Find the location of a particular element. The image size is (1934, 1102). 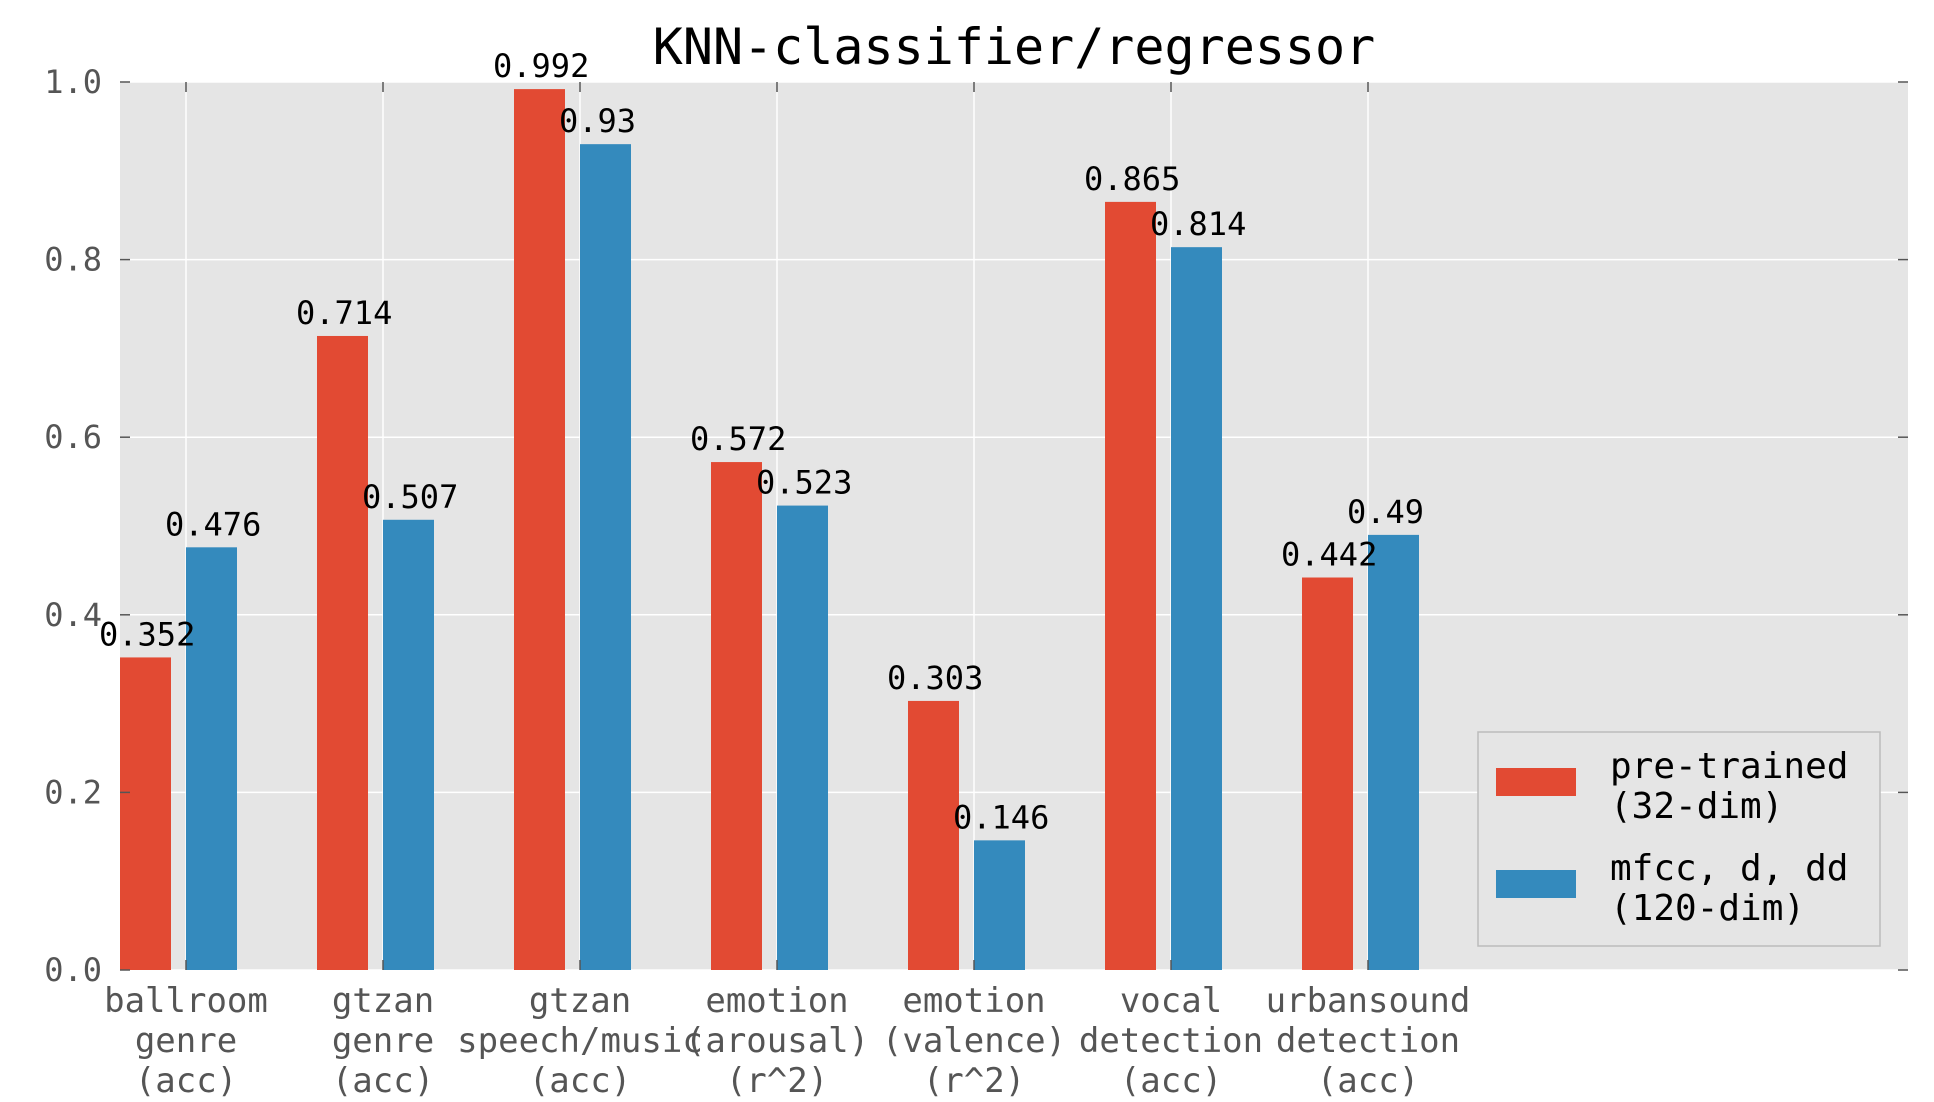

legend: pre-trained (32-dim) mfcc, d, dd (120-dim) is located at coordinates (1679, 839).